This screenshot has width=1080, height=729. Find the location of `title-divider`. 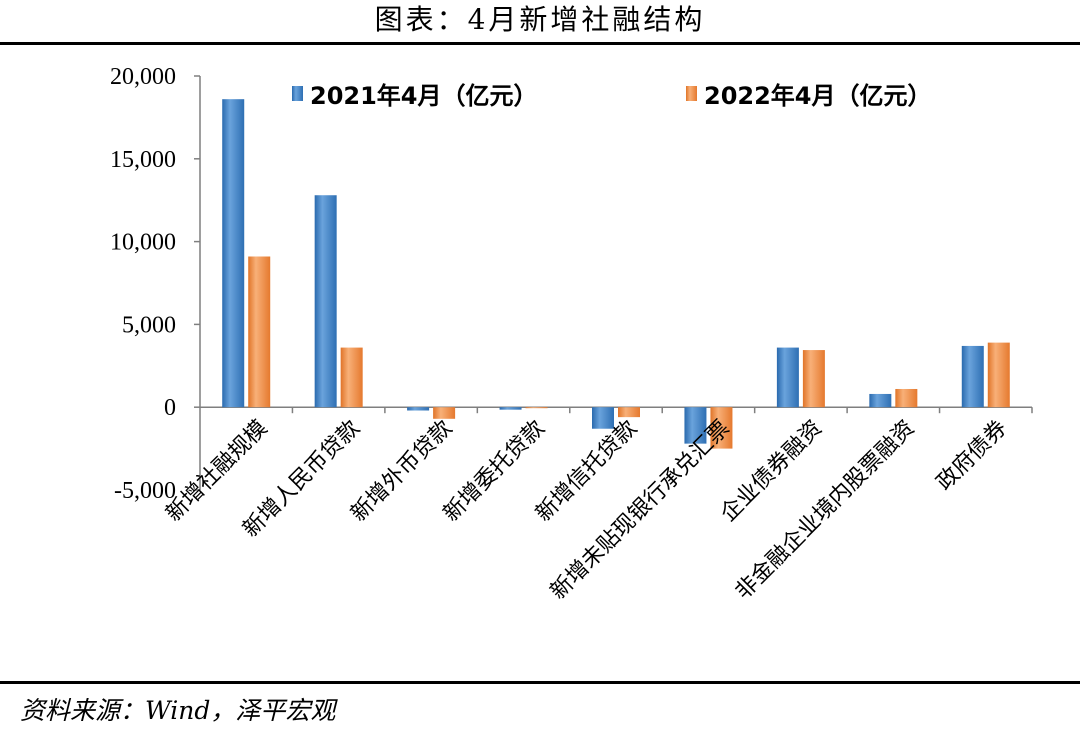

title-divider is located at coordinates (540, 43).